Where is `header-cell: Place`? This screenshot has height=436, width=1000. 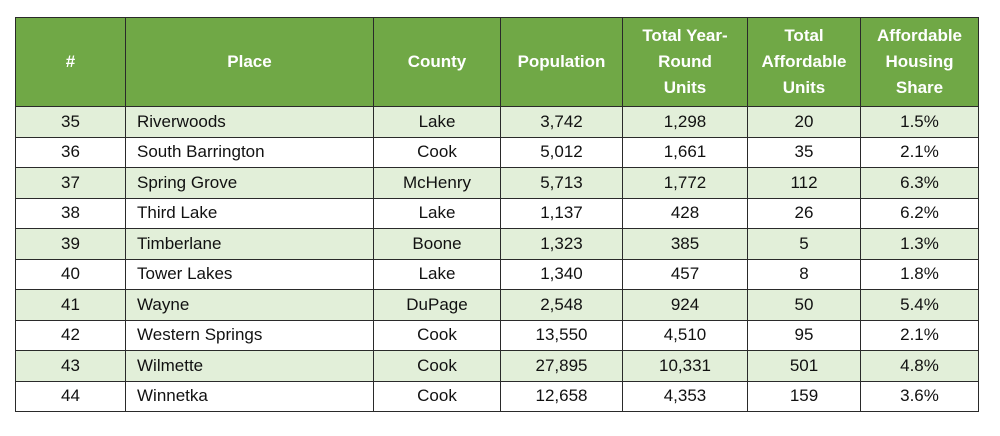 header-cell: Place is located at coordinates (249, 62).